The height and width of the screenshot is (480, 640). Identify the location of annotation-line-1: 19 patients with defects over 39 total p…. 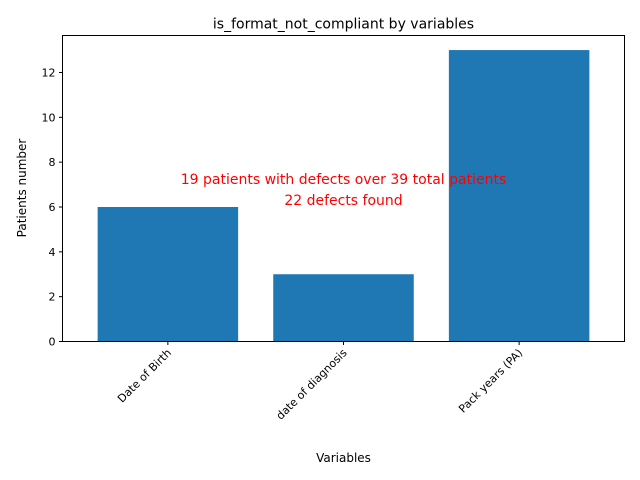
(343, 180).